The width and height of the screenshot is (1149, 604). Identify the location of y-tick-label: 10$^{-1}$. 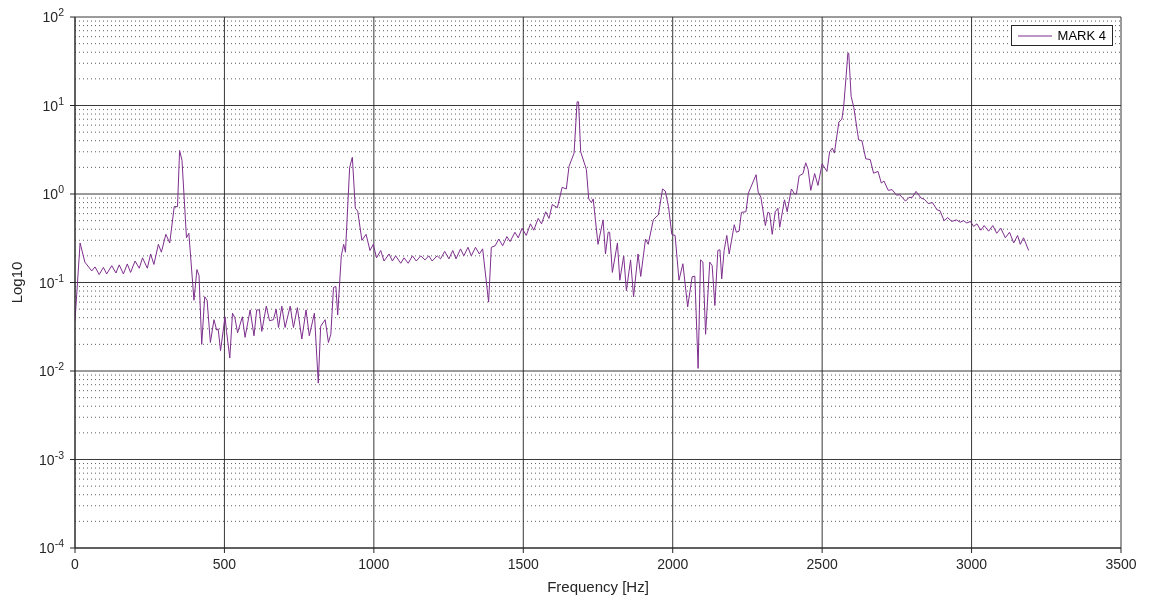
(52, 281).